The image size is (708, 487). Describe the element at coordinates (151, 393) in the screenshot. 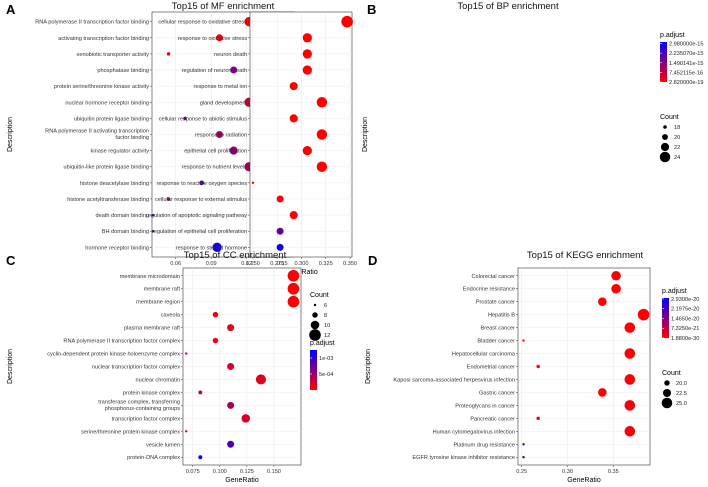

I see `category-label: protein kinase complex` at that location.